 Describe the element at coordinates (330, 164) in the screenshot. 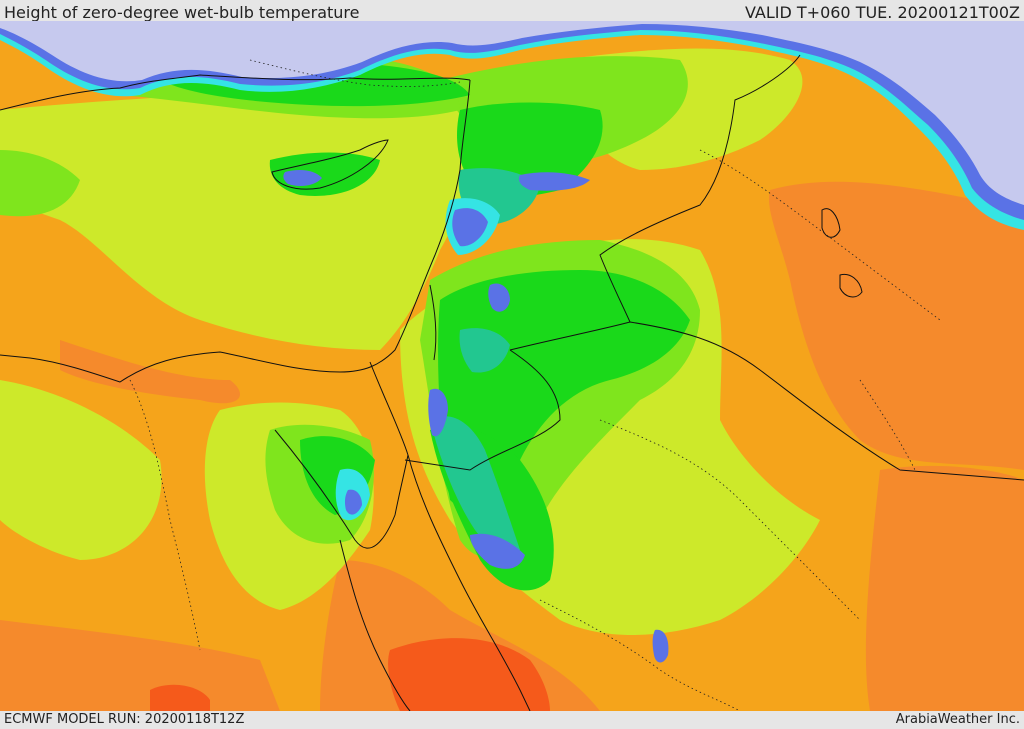

I see `cyprus` at that location.